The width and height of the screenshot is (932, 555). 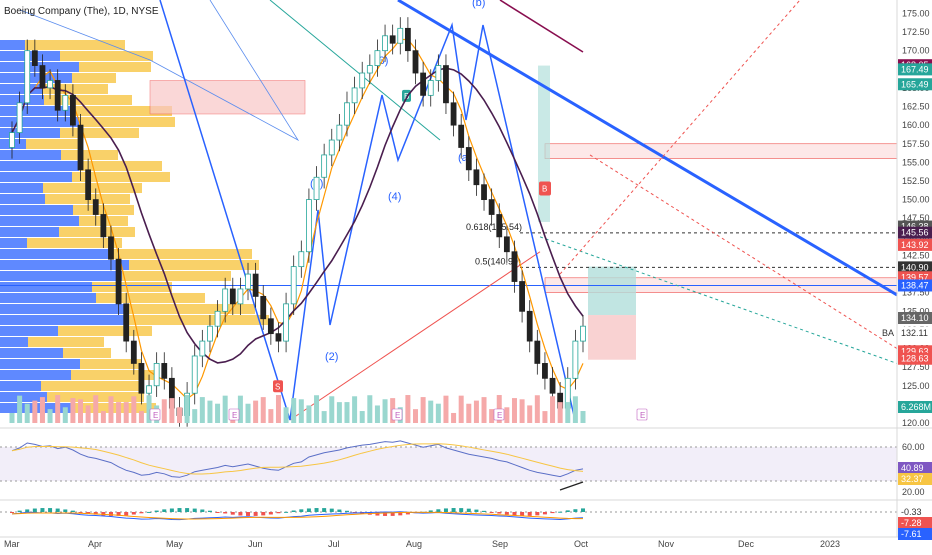 I want to click on supply-zone, so click(x=721, y=151).